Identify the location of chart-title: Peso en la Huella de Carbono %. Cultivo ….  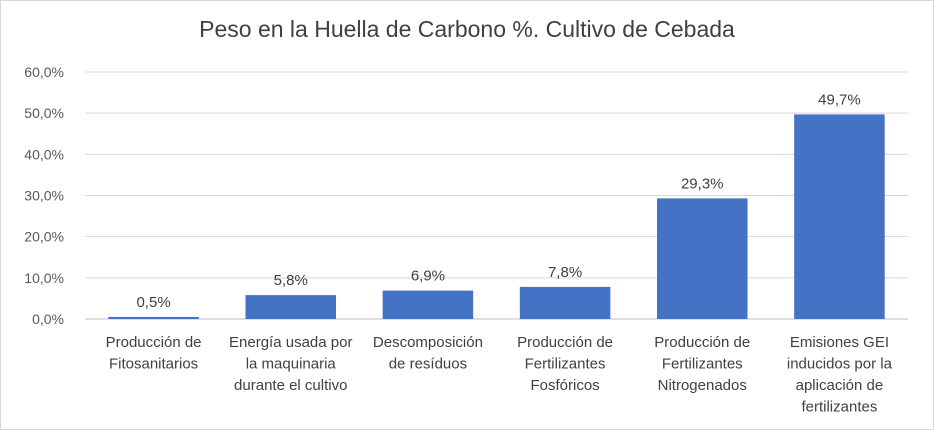
(467, 29).